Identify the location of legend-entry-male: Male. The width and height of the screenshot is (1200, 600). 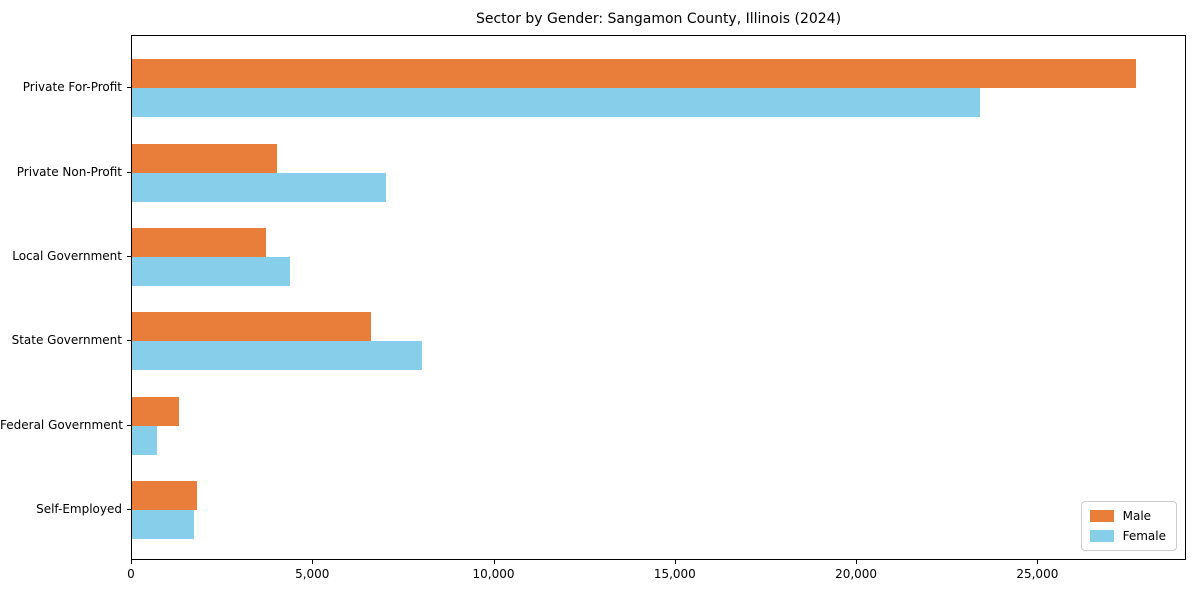
(1127, 516).